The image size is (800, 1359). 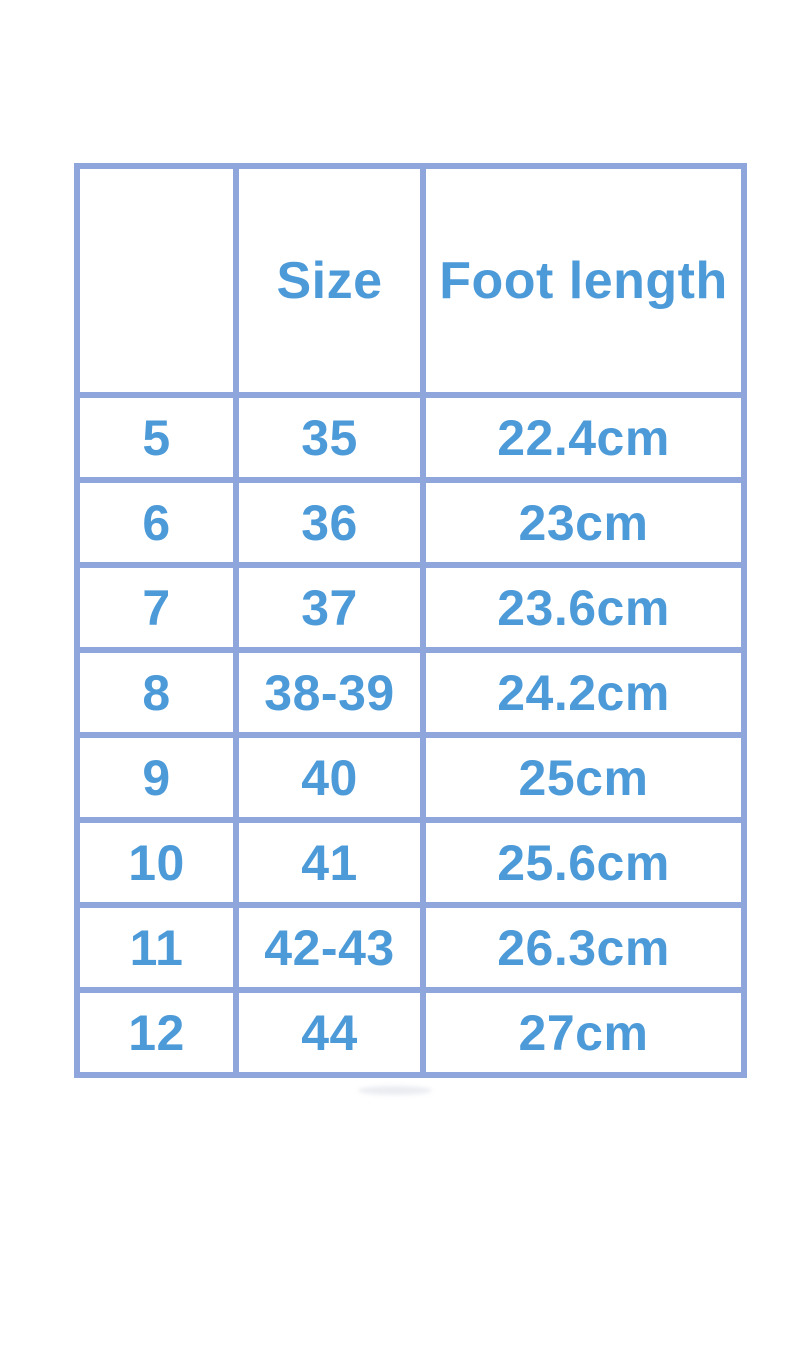 I want to click on table-row: 7 37 23.6cm, so click(x=410, y=607).